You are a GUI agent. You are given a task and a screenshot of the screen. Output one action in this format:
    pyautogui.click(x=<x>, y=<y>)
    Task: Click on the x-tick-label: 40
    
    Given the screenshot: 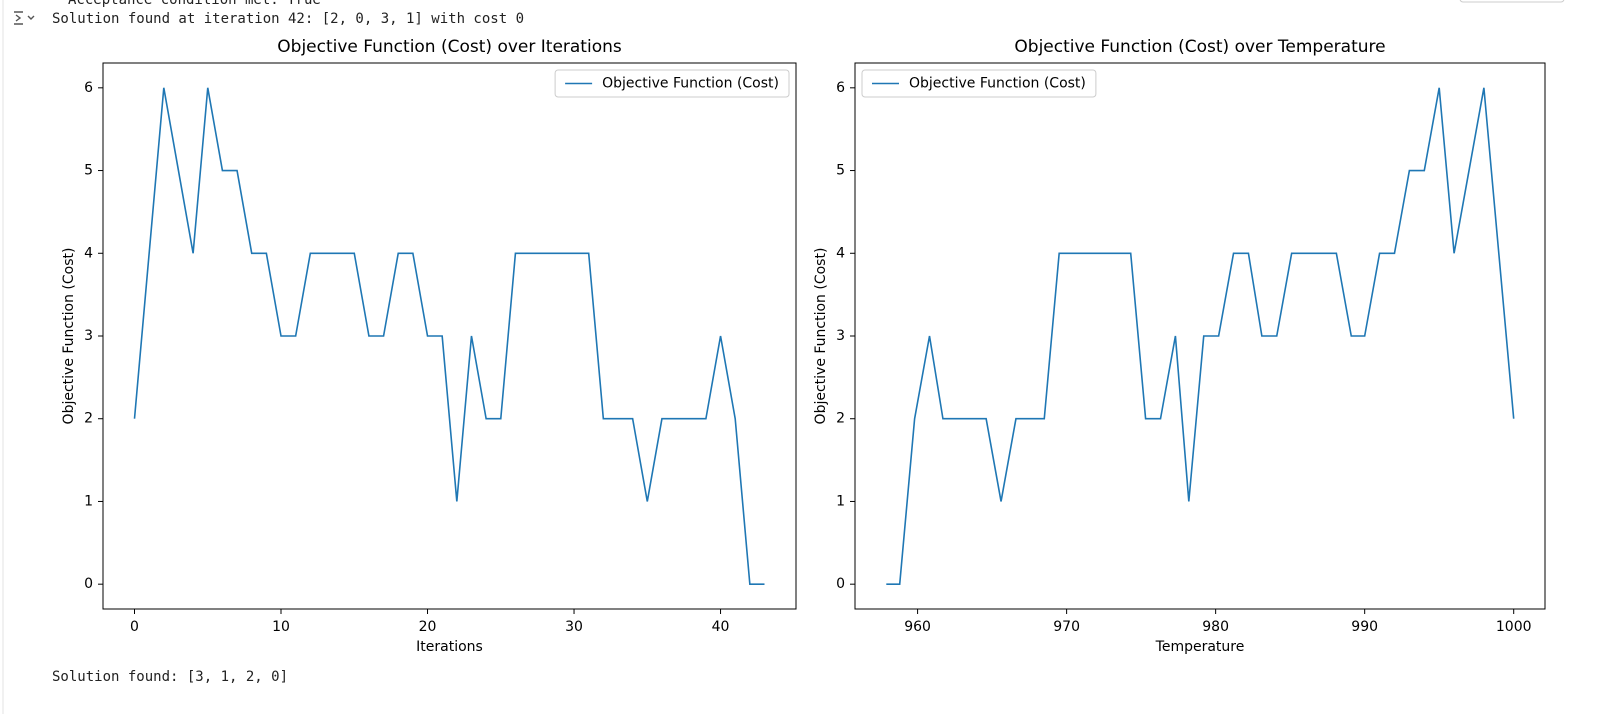 What is the action you would take?
    pyautogui.click(x=721, y=627)
    